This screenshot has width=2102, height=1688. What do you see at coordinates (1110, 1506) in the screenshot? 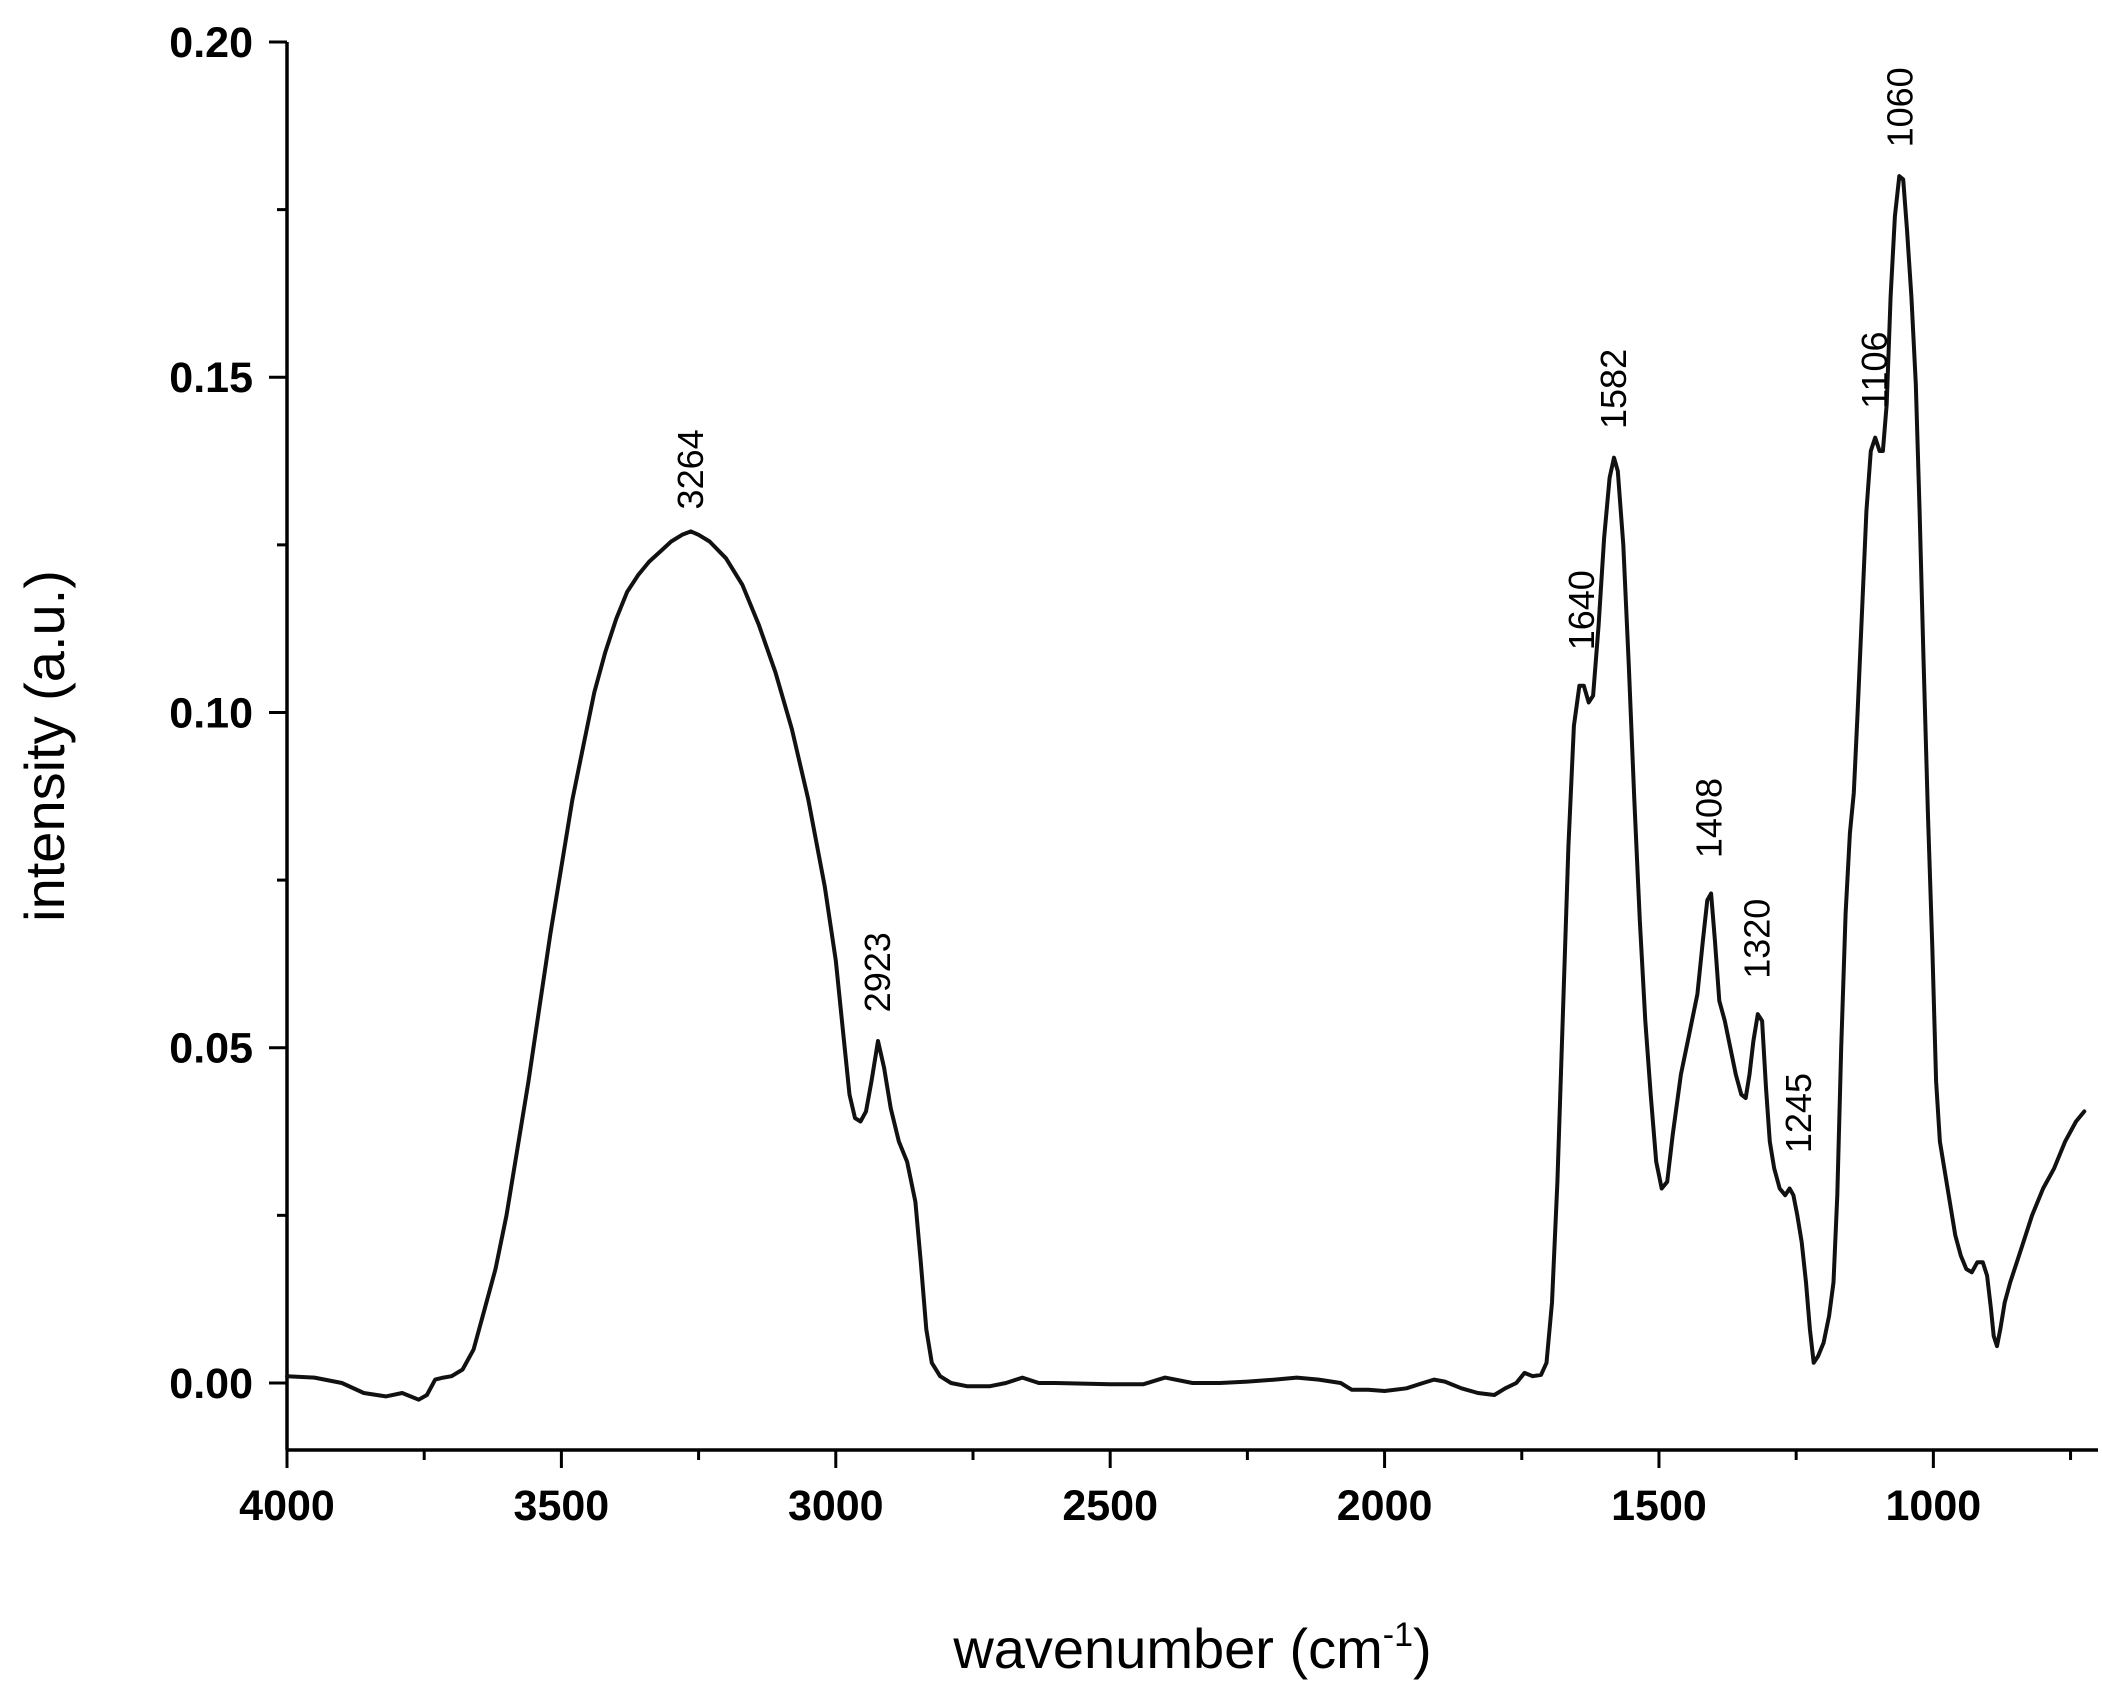
I see `x-tick-label: 2500` at bounding box center [1110, 1506].